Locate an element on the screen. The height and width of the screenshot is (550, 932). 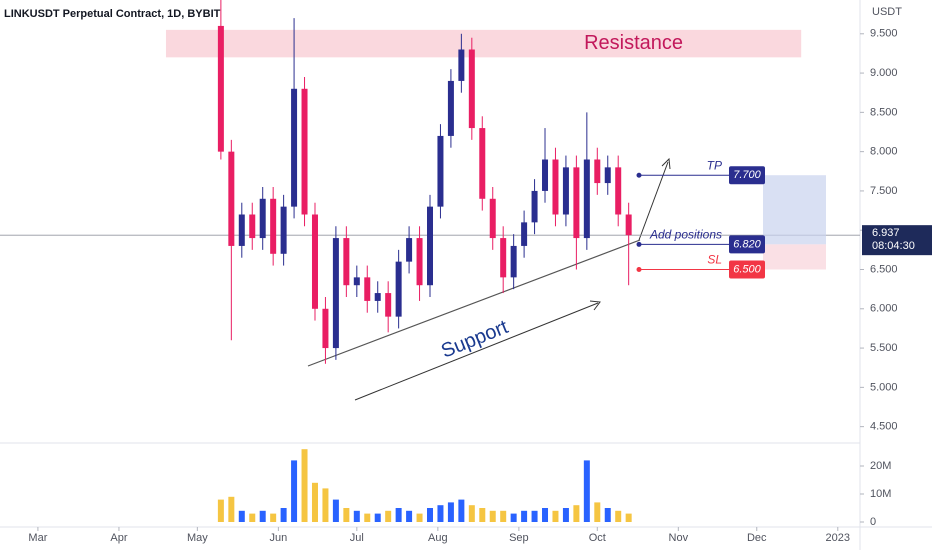
y-tick-label: 5.500 is located at coordinates (884, 348).